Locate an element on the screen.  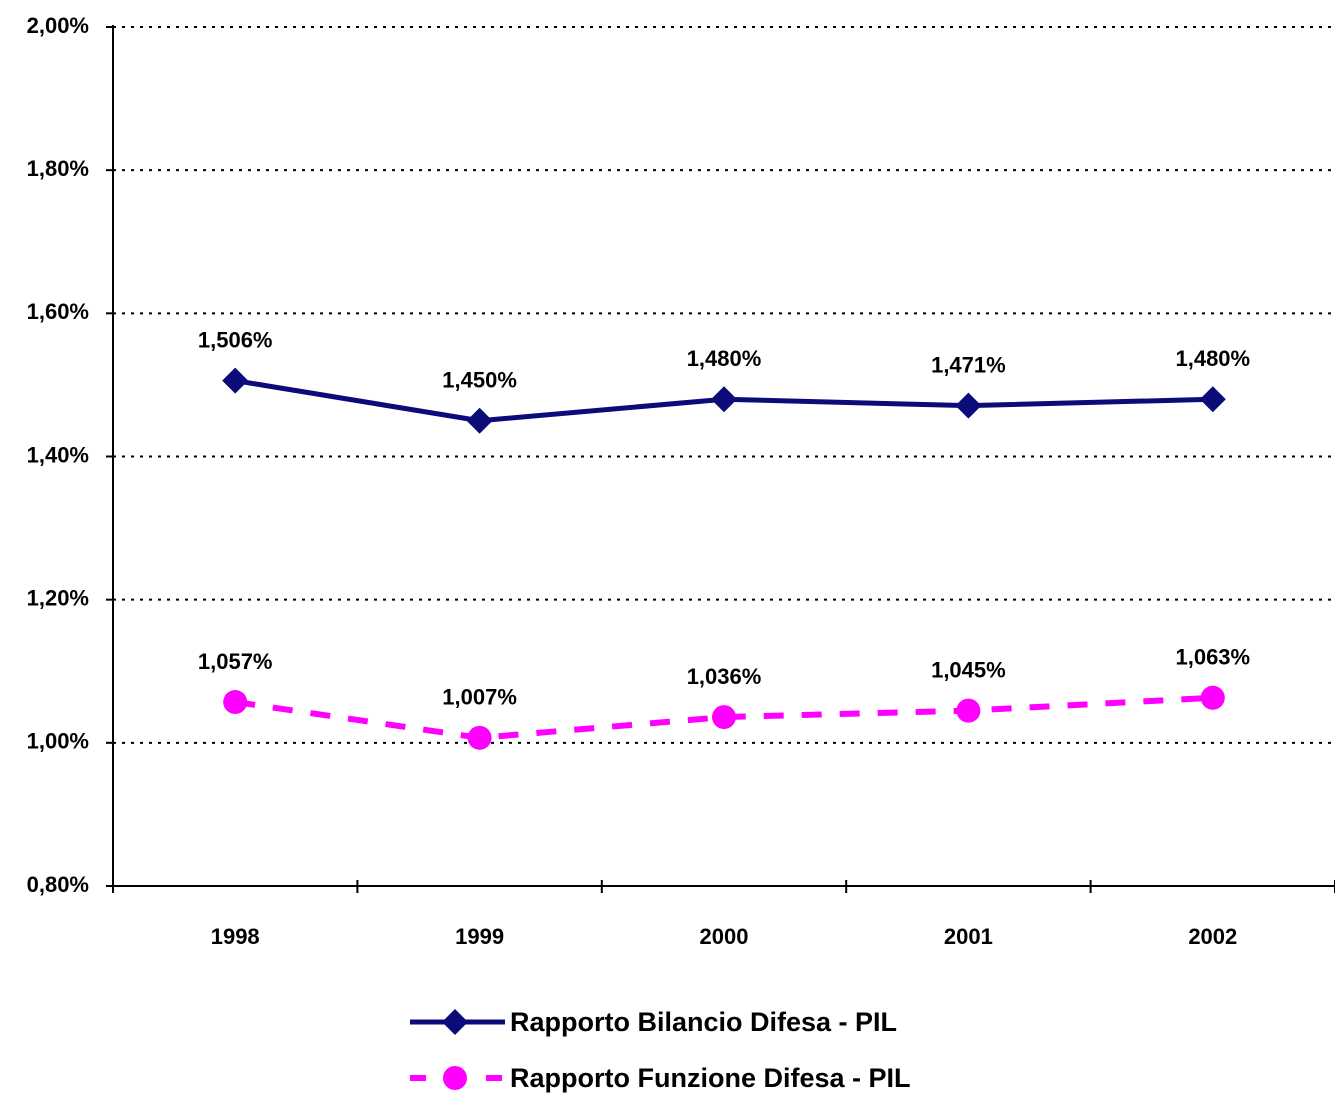
data-label: 1,057% is located at coordinates (235, 661).